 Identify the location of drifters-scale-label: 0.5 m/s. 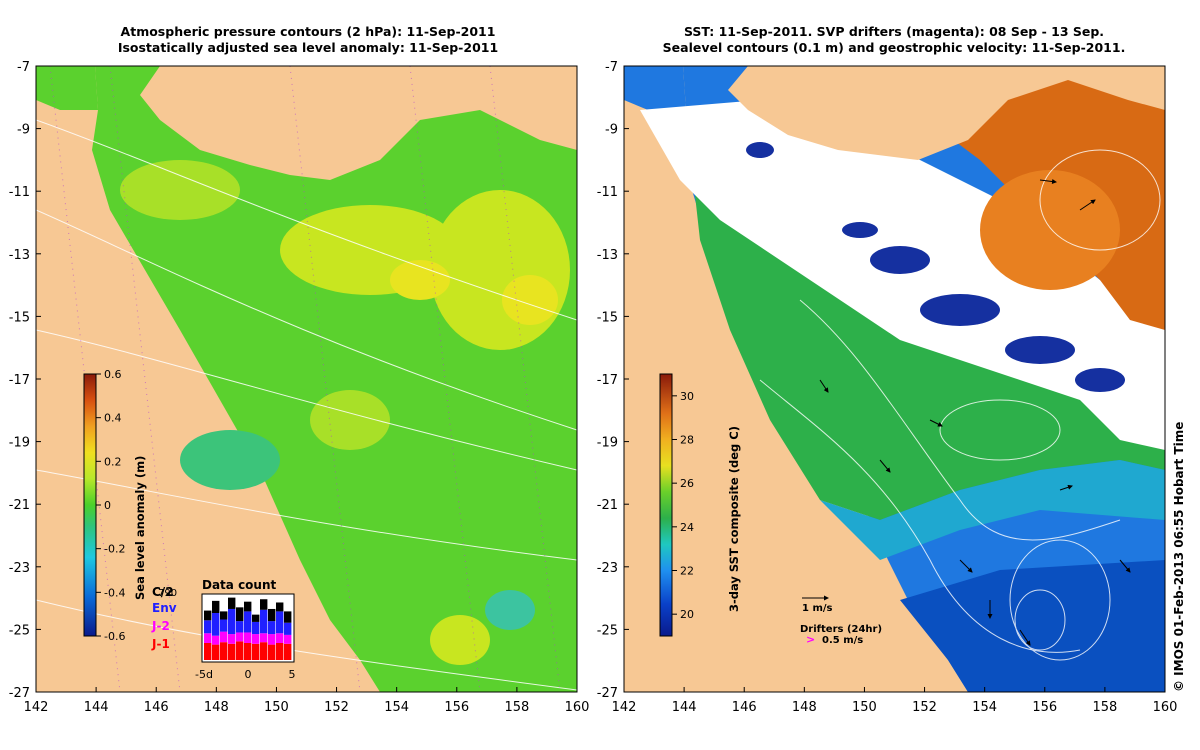
(842, 640).